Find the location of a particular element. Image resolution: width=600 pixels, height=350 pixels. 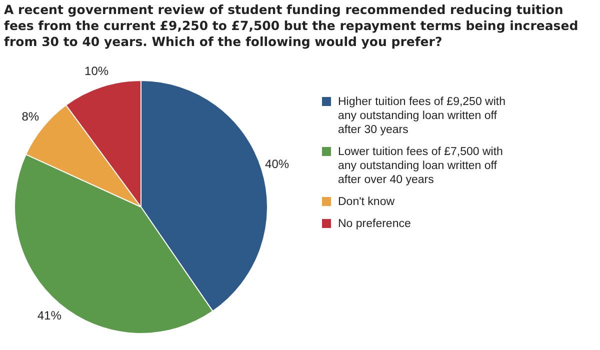

legend-label: No preference is located at coordinates (374, 224).